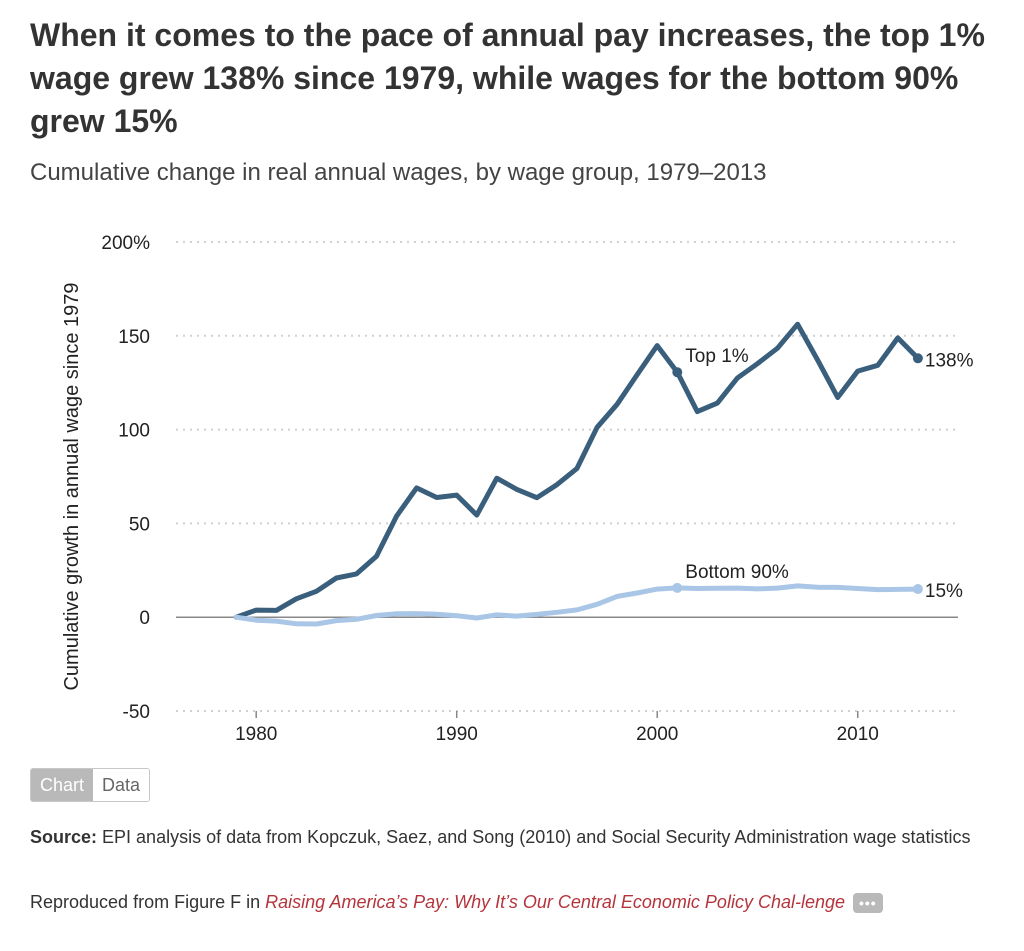  Describe the element at coordinates (125, 478) in the screenshot. I see `y-tick-labels: -50 0 50 100 150 200%` at that location.